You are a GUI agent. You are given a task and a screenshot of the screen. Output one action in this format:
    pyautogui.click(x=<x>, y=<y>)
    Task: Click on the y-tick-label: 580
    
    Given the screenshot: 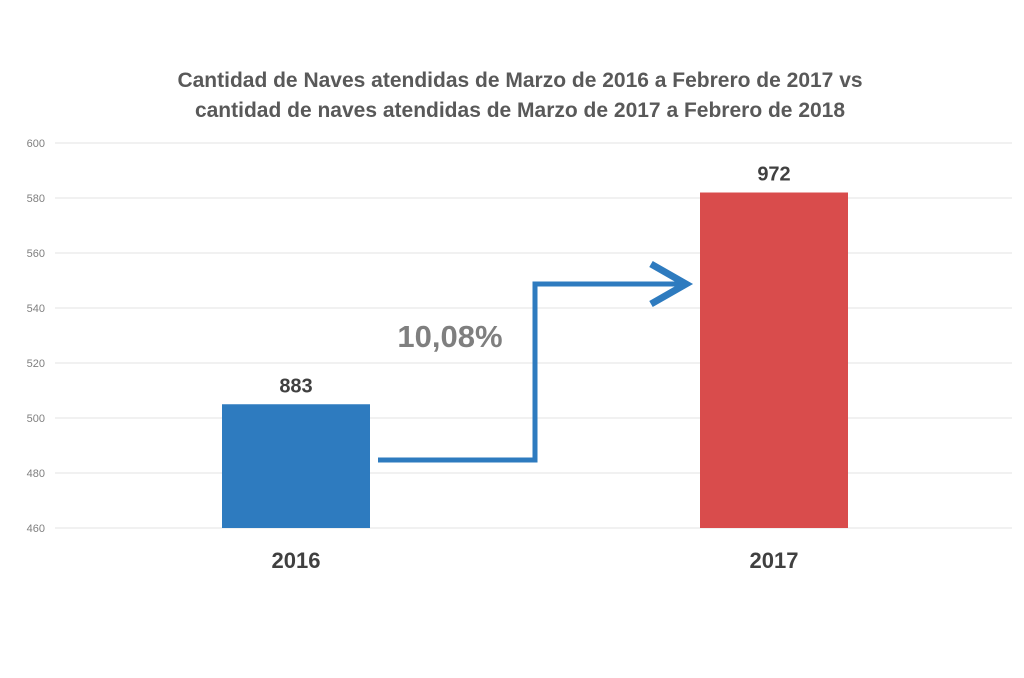 What is the action you would take?
    pyautogui.click(x=36, y=199)
    